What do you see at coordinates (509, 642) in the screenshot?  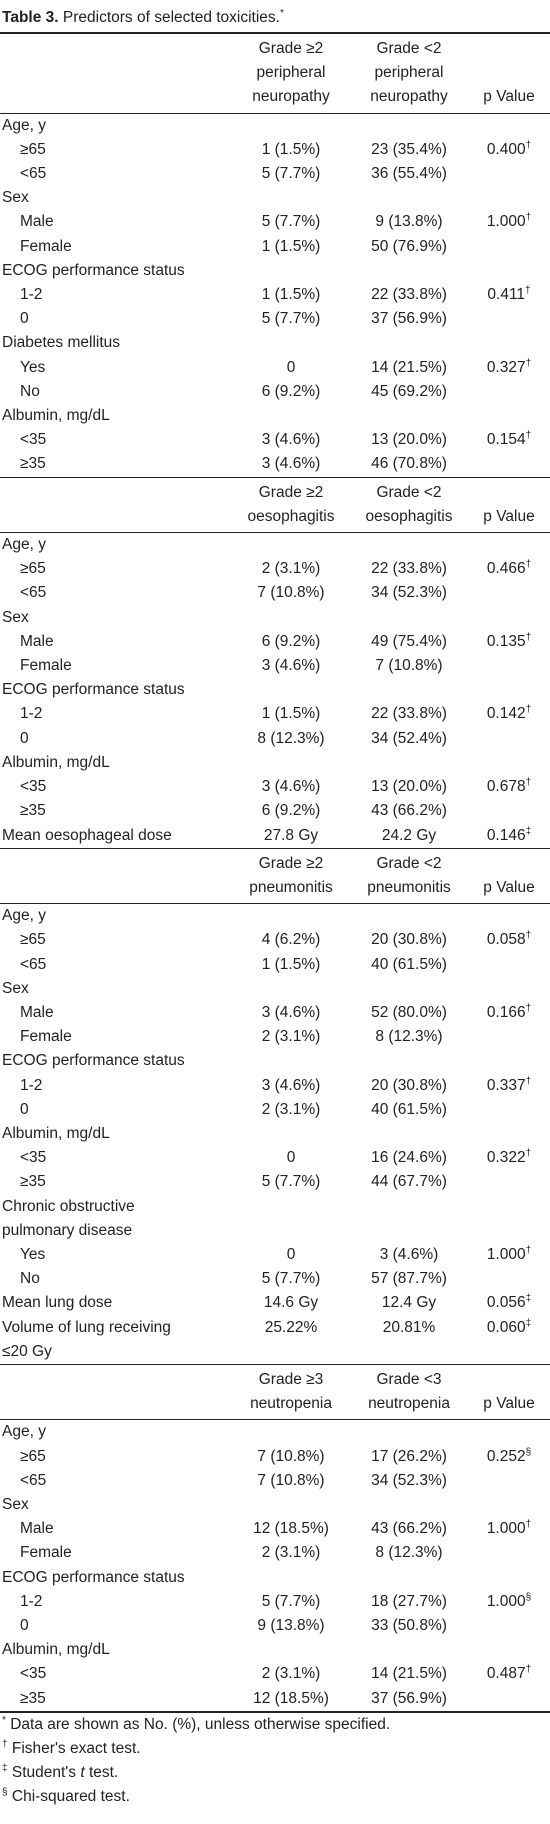 I see `cell: 0.135†` at bounding box center [509, 642].